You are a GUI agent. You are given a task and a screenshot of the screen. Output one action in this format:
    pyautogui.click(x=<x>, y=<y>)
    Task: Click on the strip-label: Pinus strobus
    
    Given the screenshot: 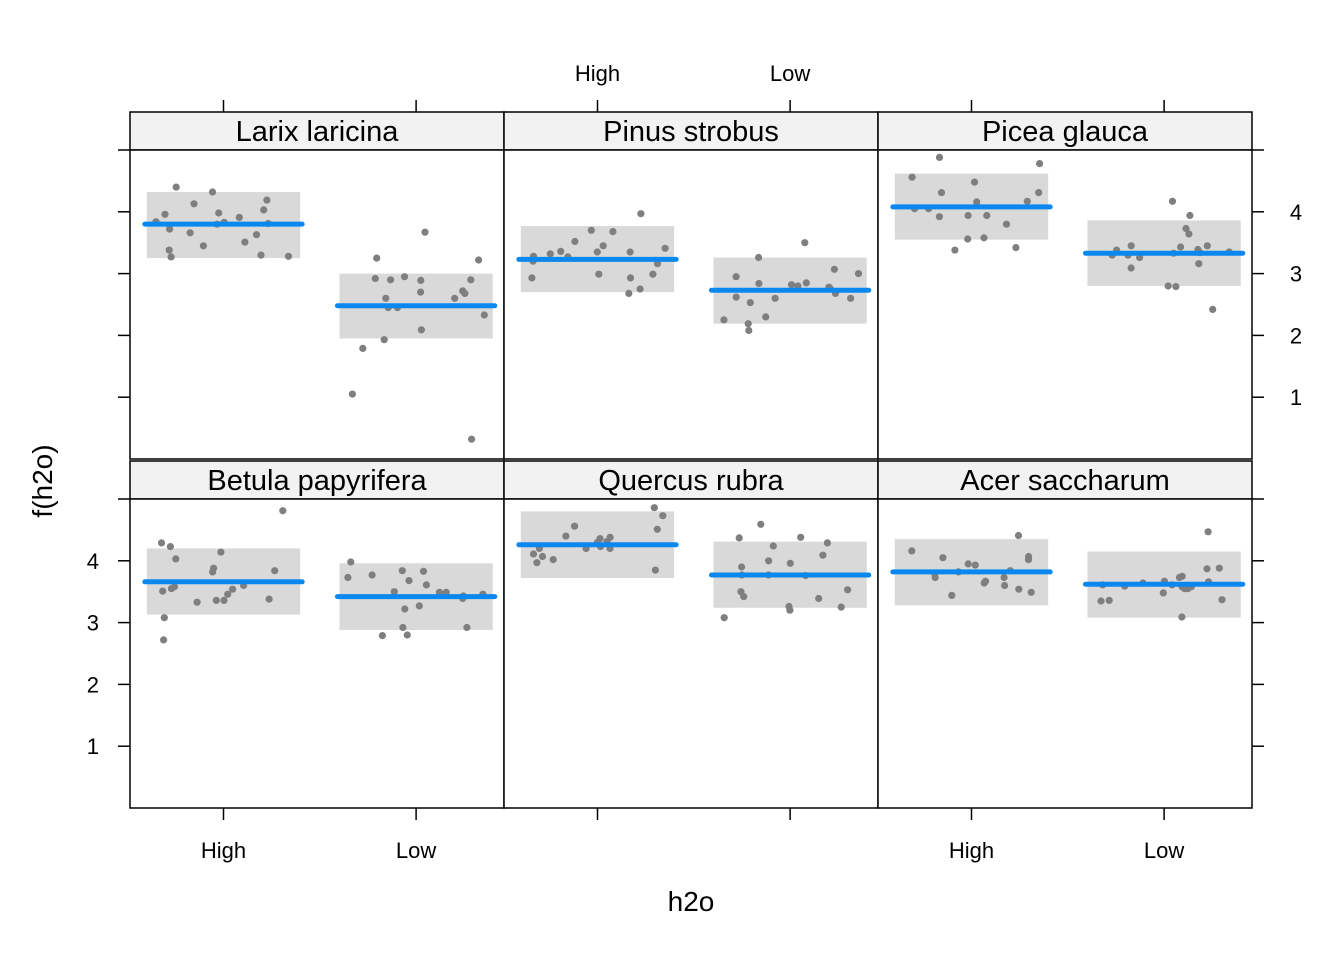 What is the action you would take?
    pyautogui.click(x=691, y=132)
    